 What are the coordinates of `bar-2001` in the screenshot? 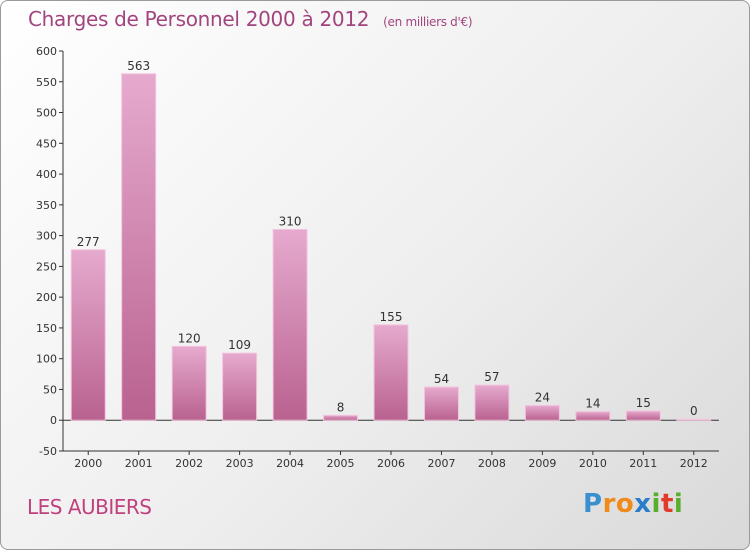 It's located at (139, 247).